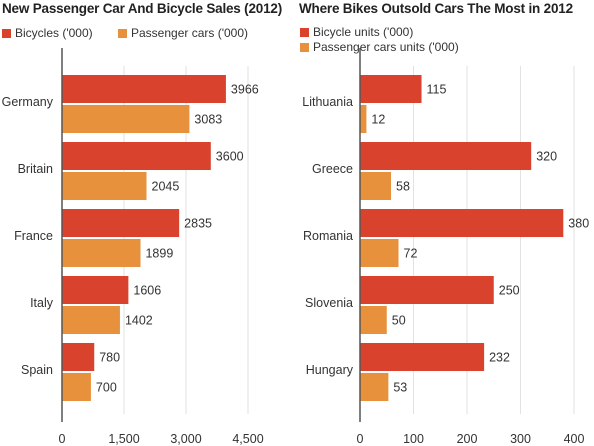 The height and width of the screenshot is (446, 594). Describe the element at coordinates (400, 388) in the screenshot. I see `data-label: 53` at that location.